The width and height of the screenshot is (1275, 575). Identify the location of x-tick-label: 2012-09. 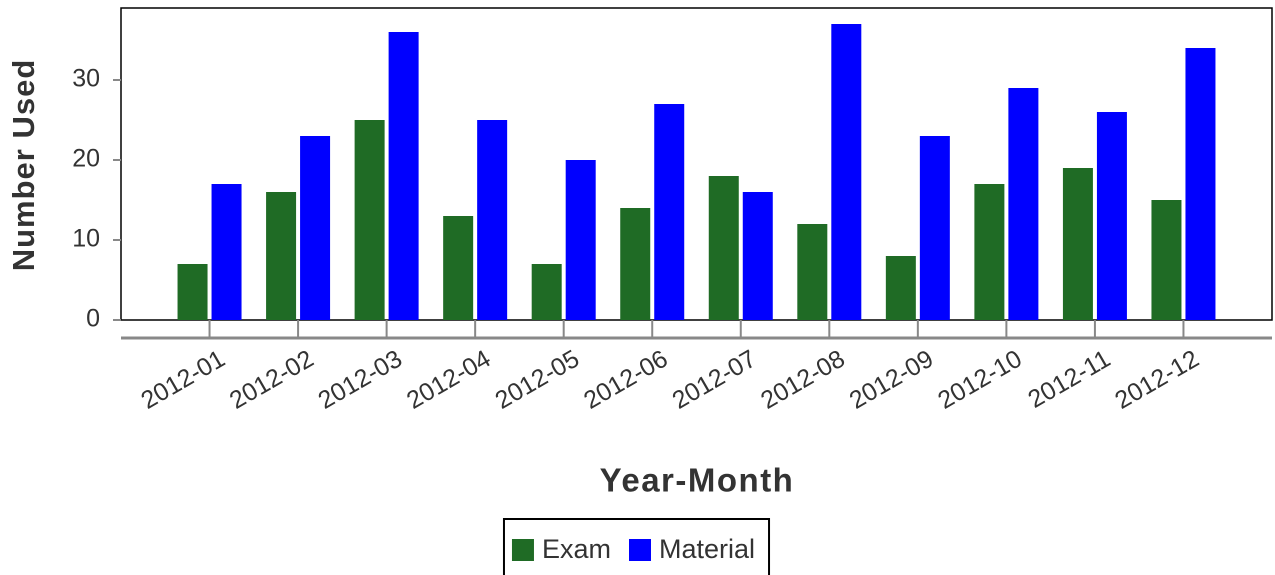
(891, 380).